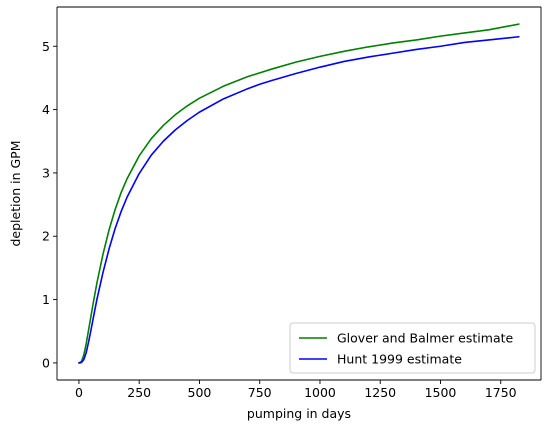  I want to click on y-axis-label: depletion in GPM, so click(15, 193).